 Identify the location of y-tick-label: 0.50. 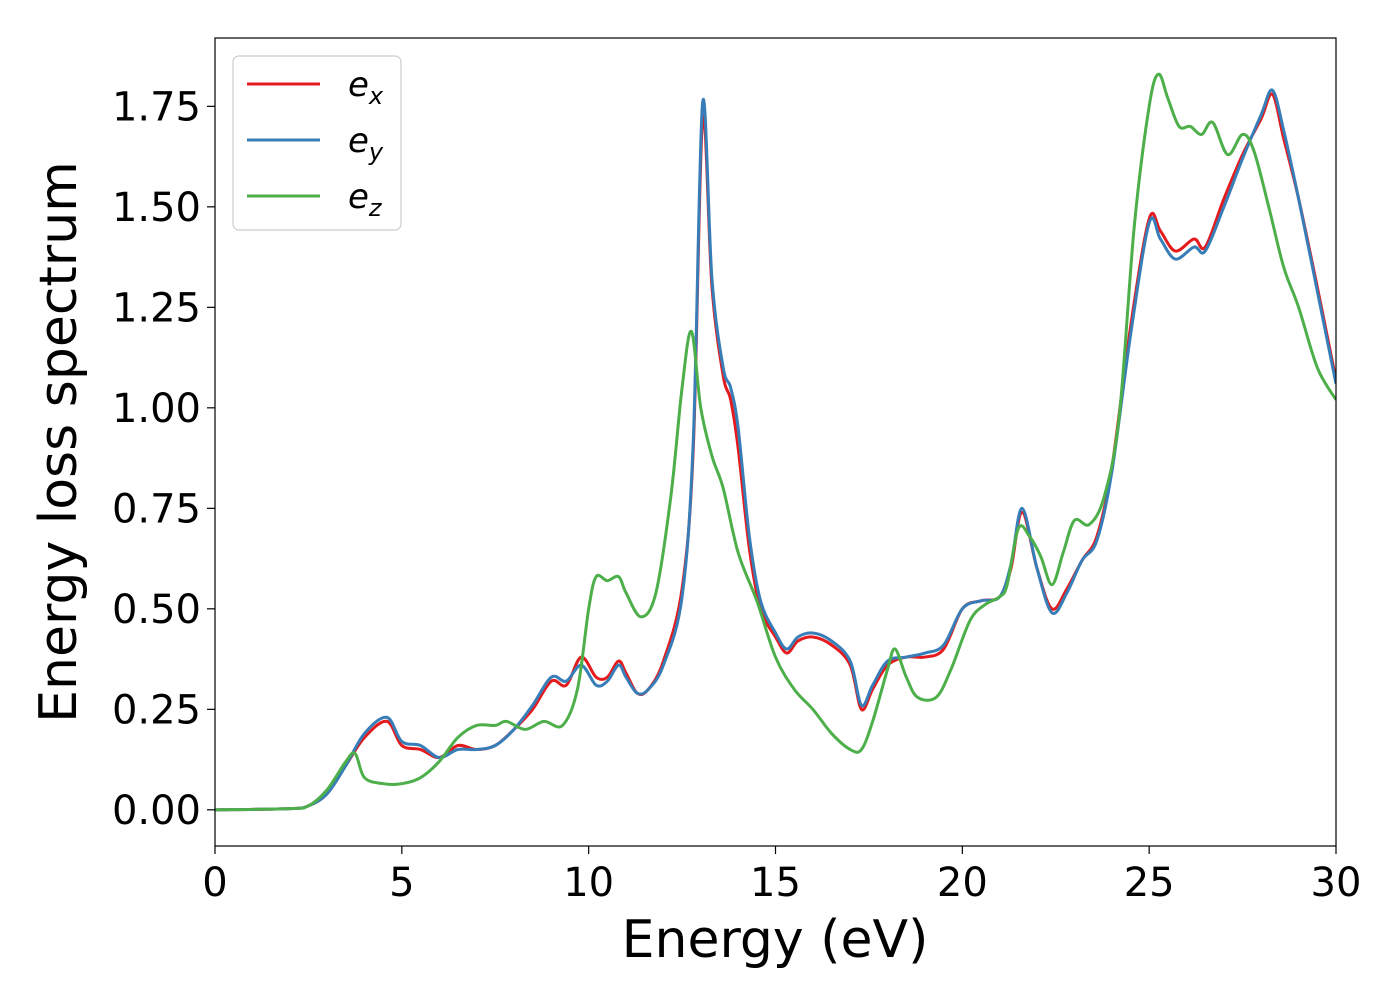
(156, 610).